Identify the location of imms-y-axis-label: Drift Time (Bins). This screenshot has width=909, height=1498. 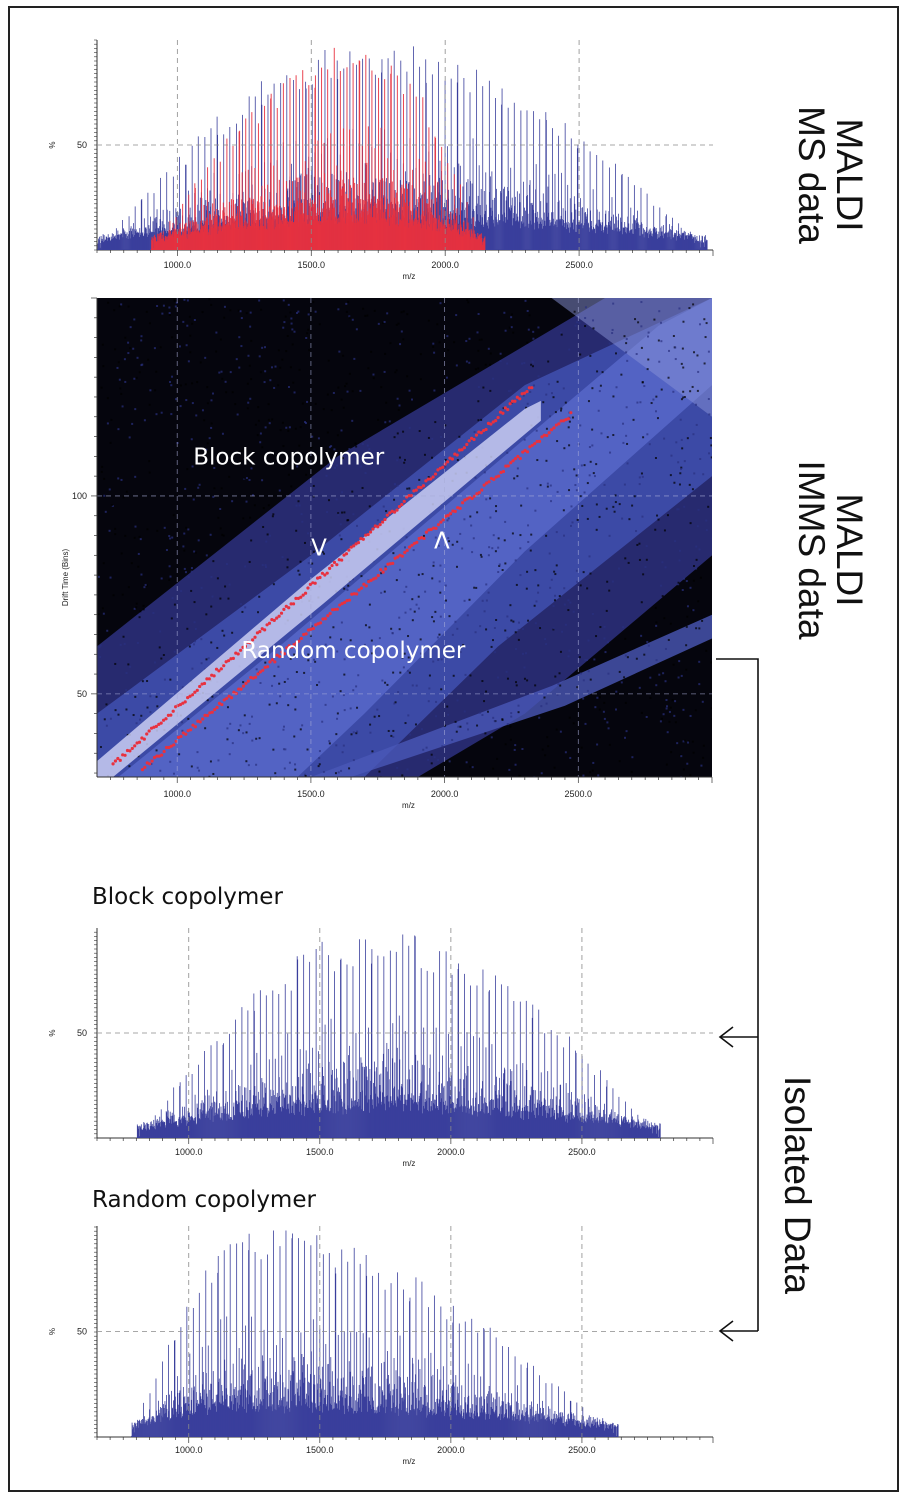
(65, 578).